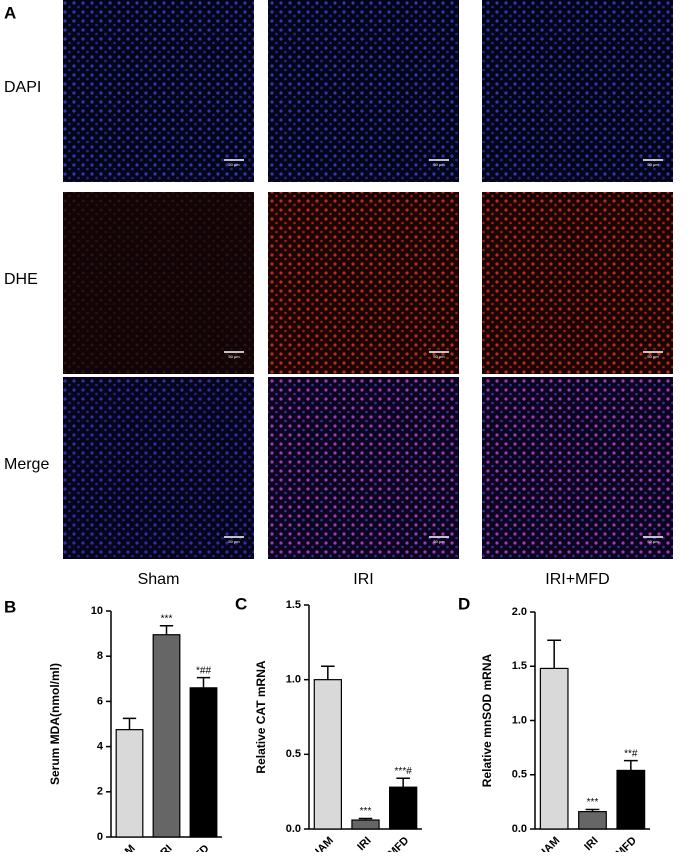  Describe the element at coordinates (159, 579) in the screenshot. I see `column-label: Sham` at that location.